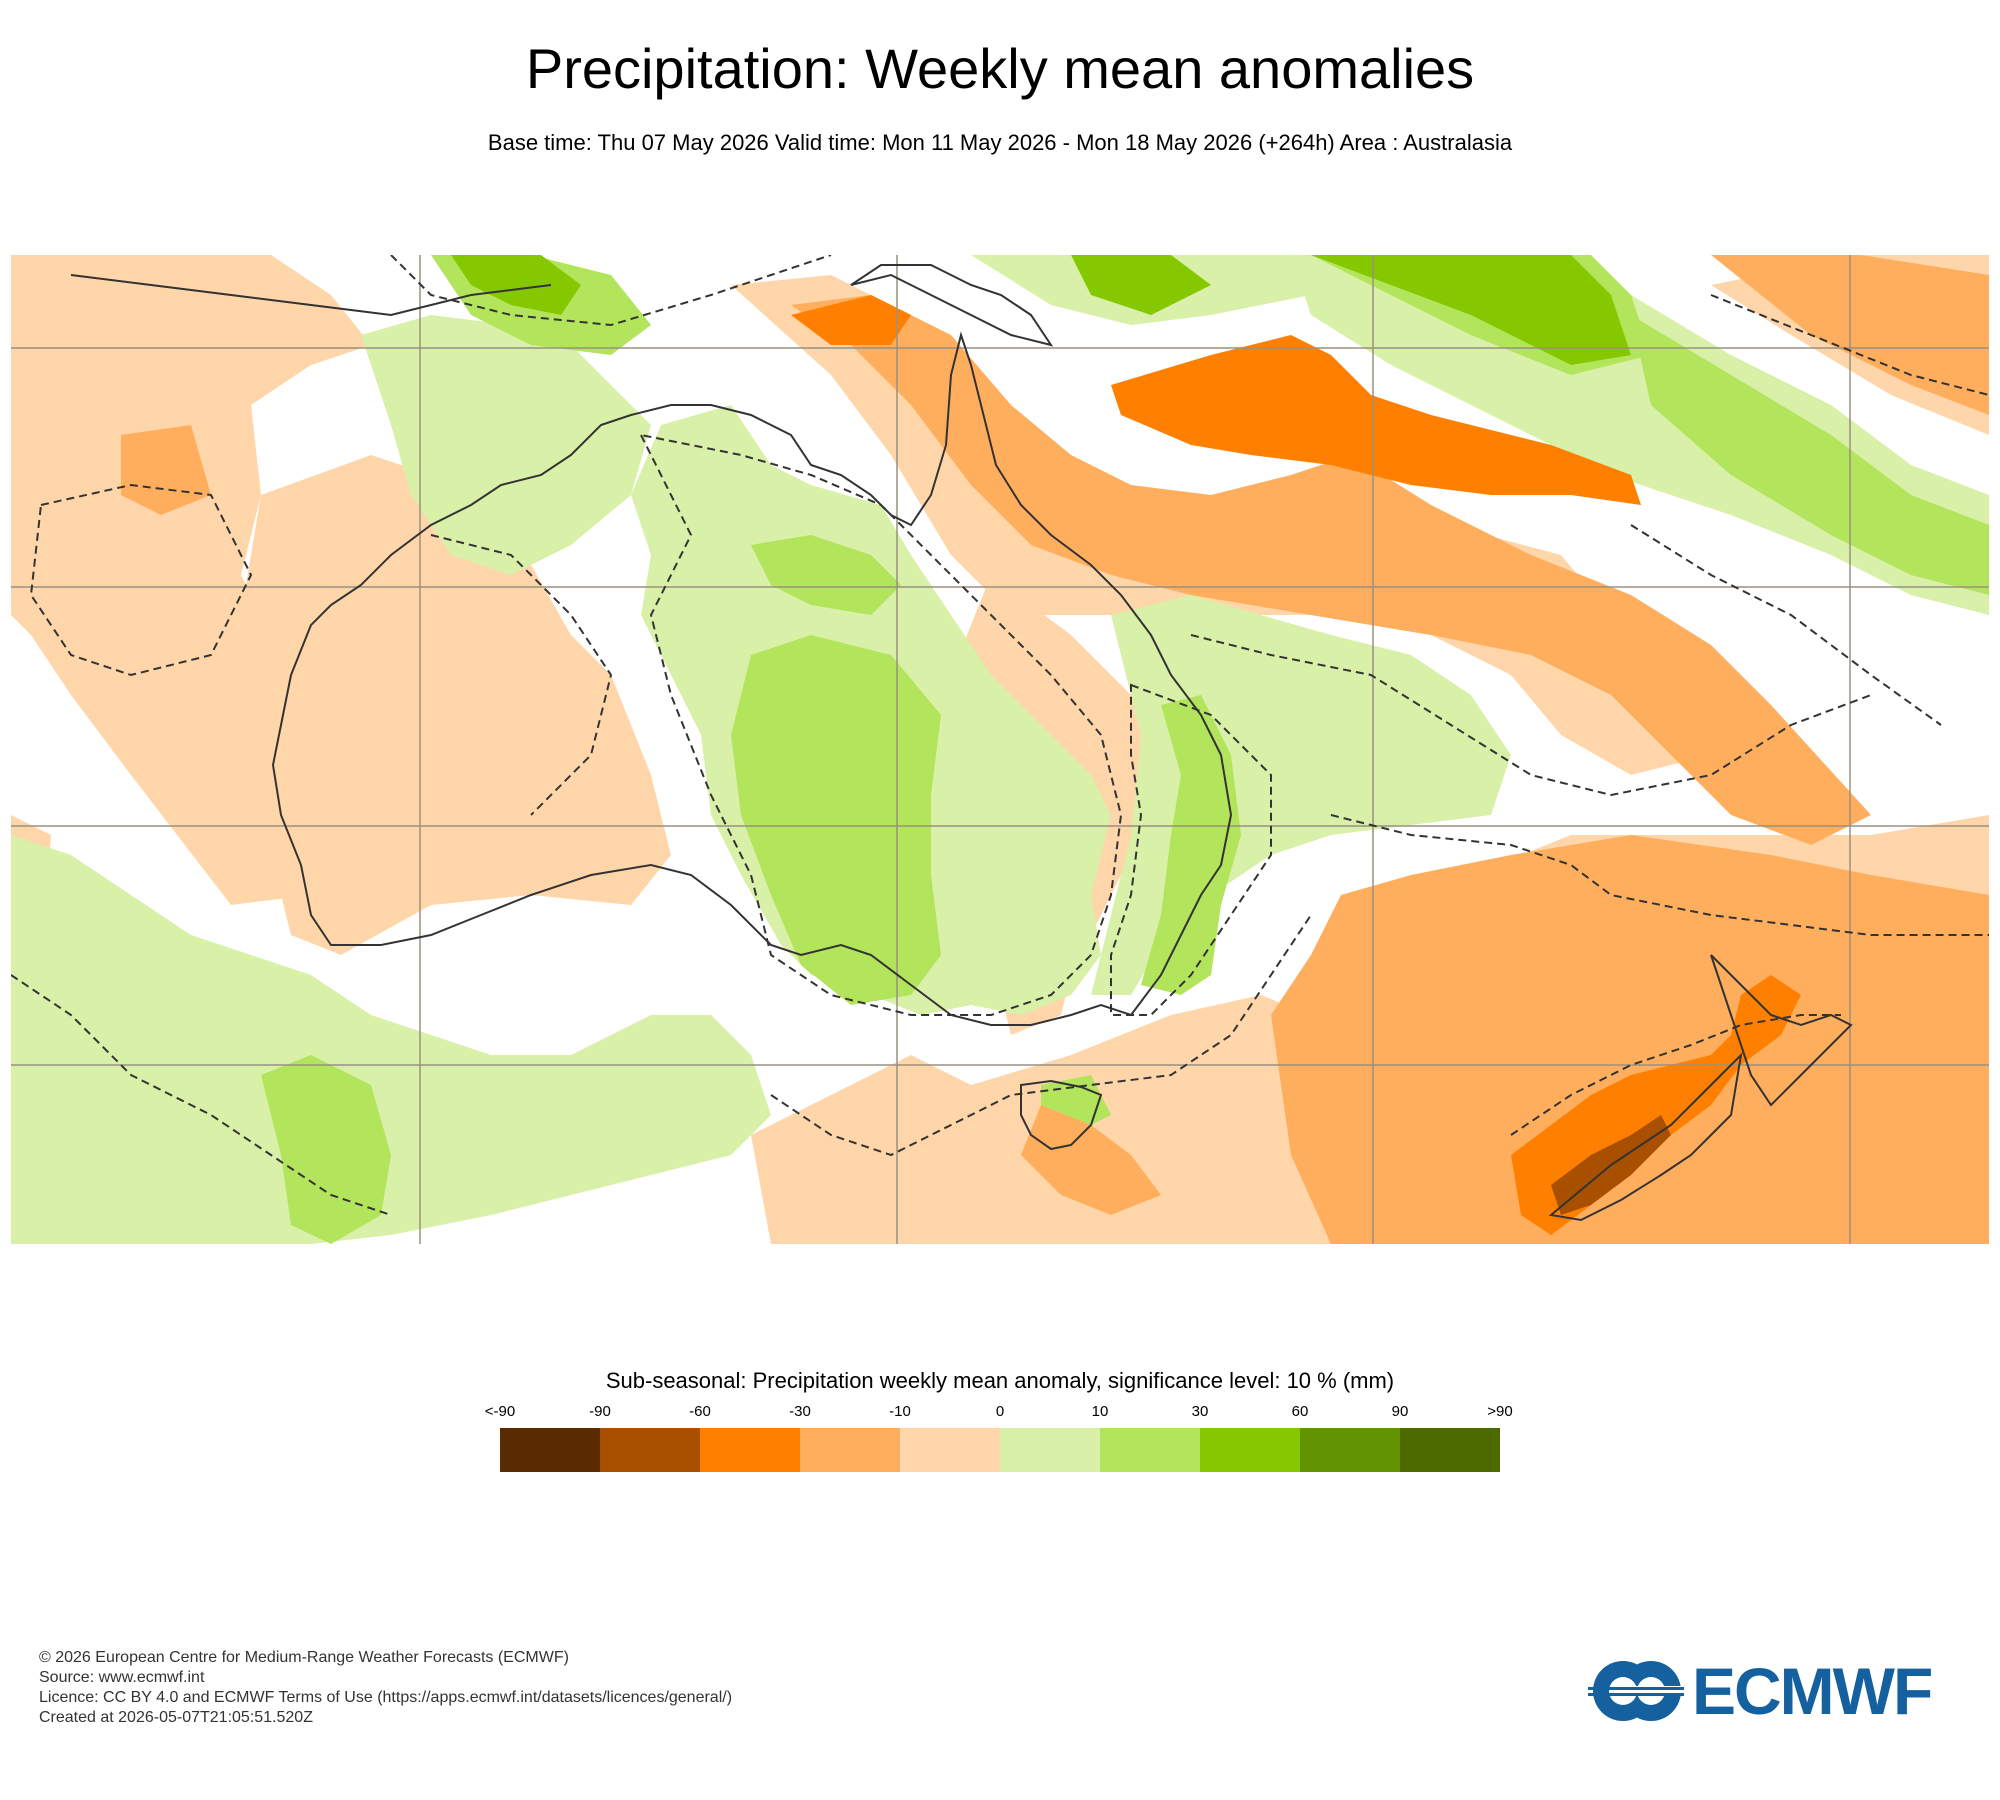 The height and width of the screenshot is (1800, 2000). I want to click on legend-label: <-90, so click(500, 1411).